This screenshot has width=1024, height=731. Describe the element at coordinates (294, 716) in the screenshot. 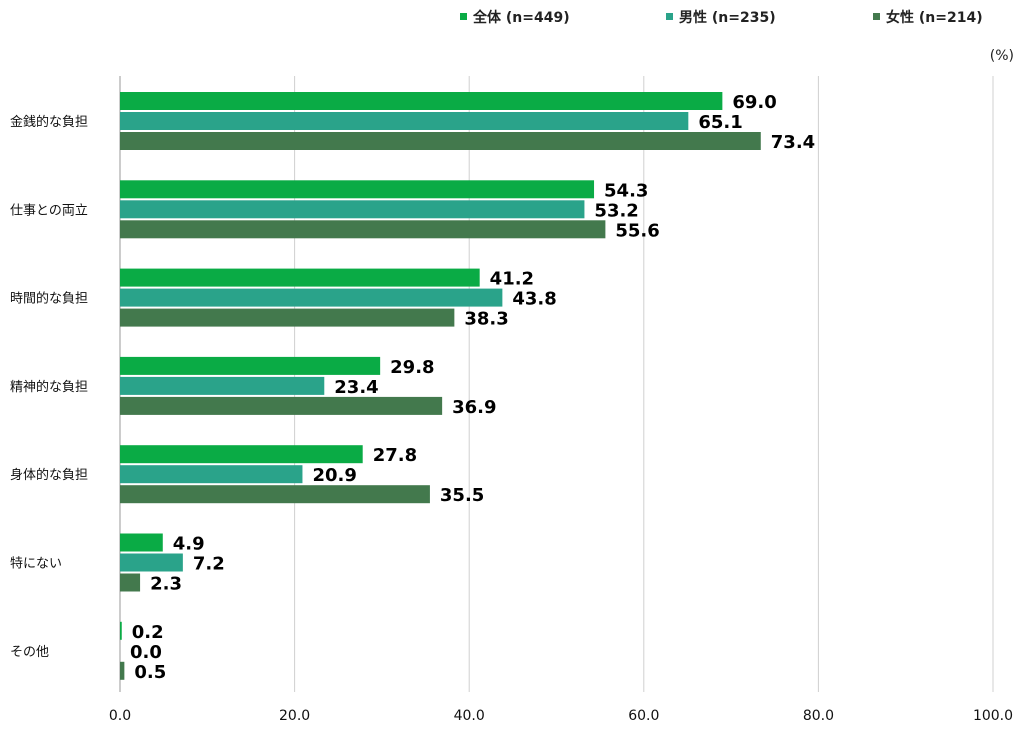

I see `x-tick-label-1: 20.0` at that location.